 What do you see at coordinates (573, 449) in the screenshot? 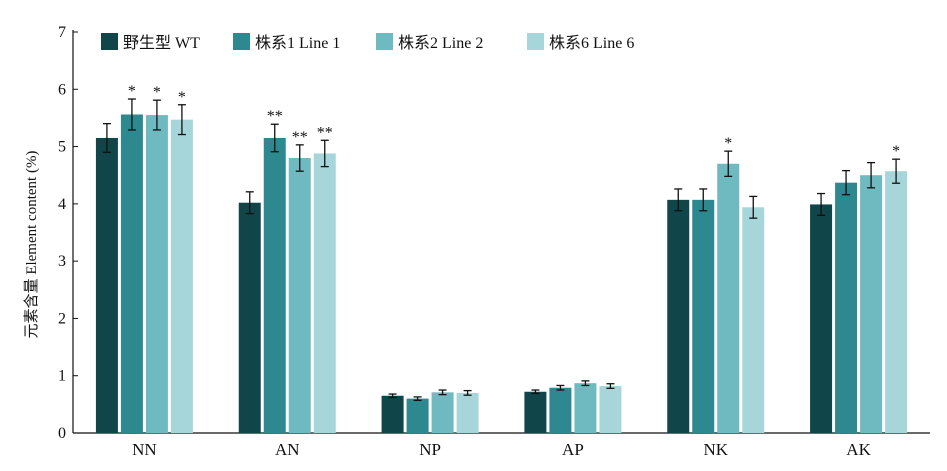
I see `x-tick-label: AP` at bounding box center [573, 449].